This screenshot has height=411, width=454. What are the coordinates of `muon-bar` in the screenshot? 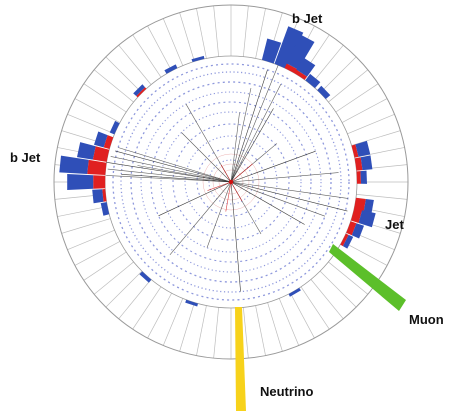 It's located at (367, 277).